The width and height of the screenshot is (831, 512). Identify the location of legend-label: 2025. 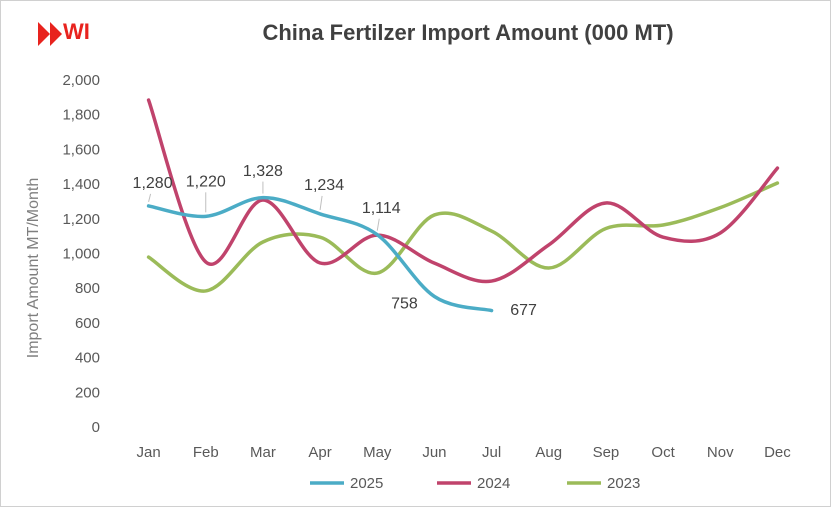
(366, 483).